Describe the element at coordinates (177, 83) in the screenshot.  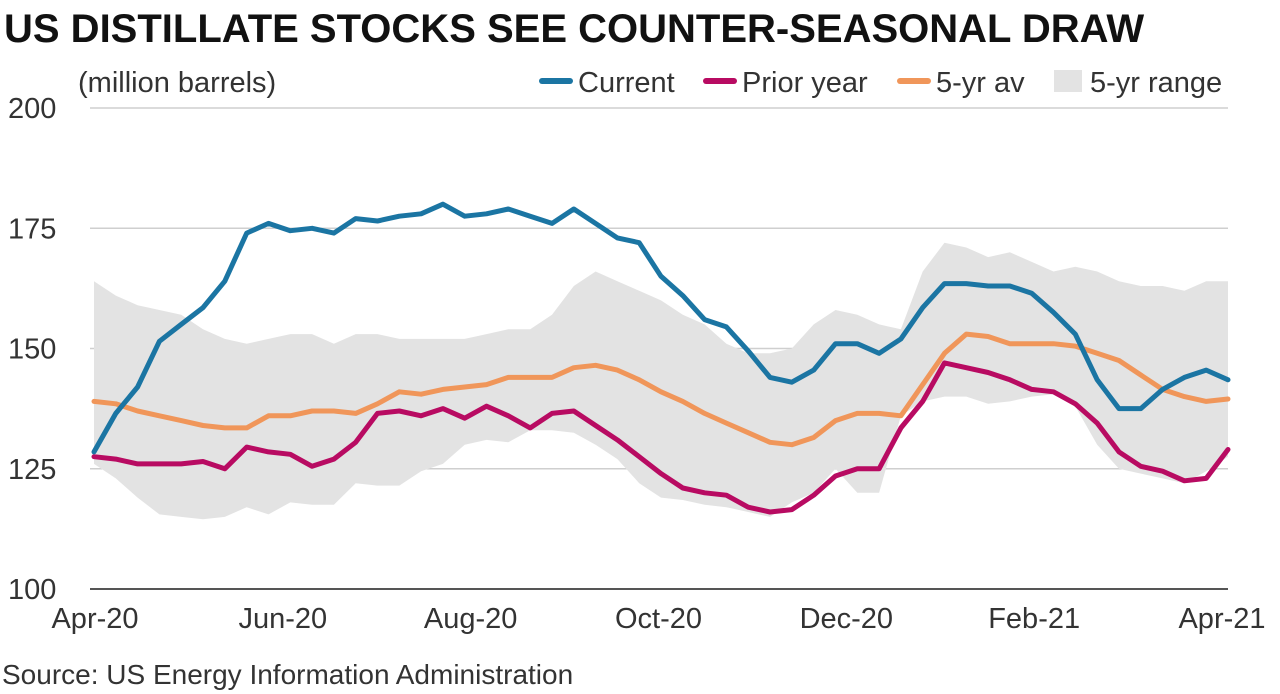
I see `y-axis-label: (million barrels)` at that location.